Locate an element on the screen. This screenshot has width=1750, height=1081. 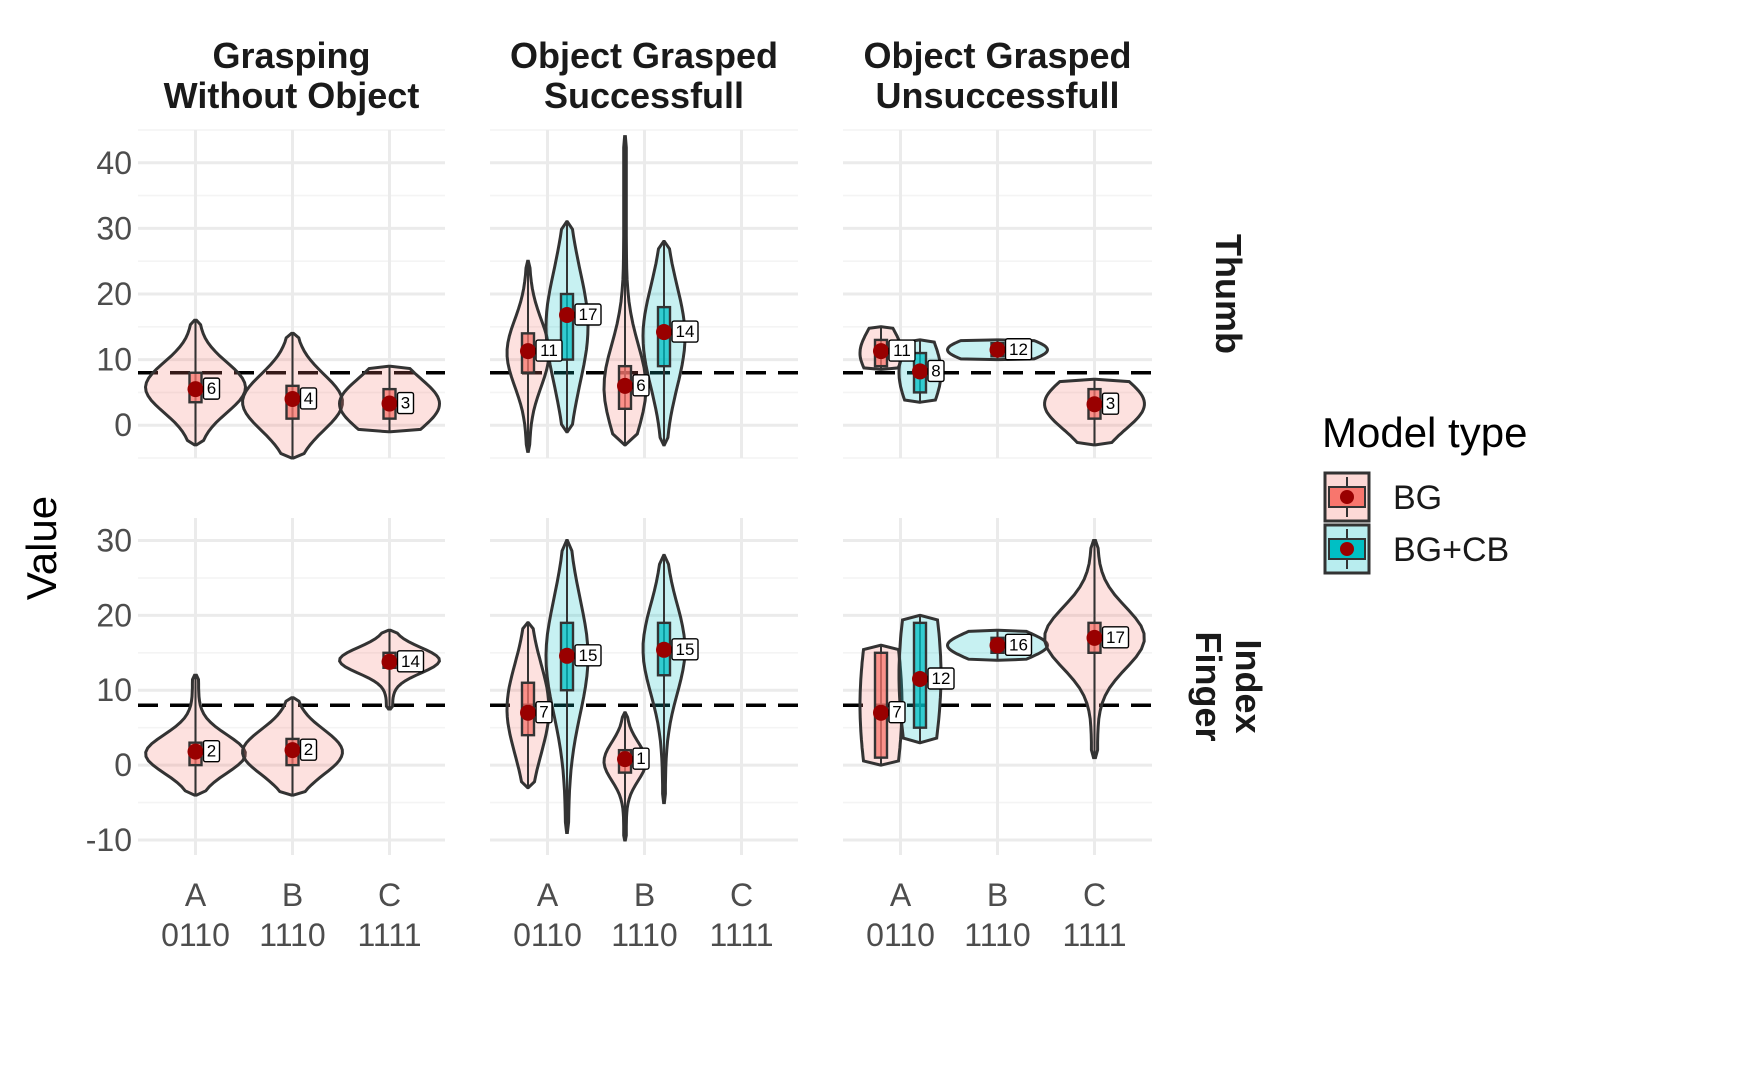
y-tick-label: -10 is located at coordinates (109, 840).